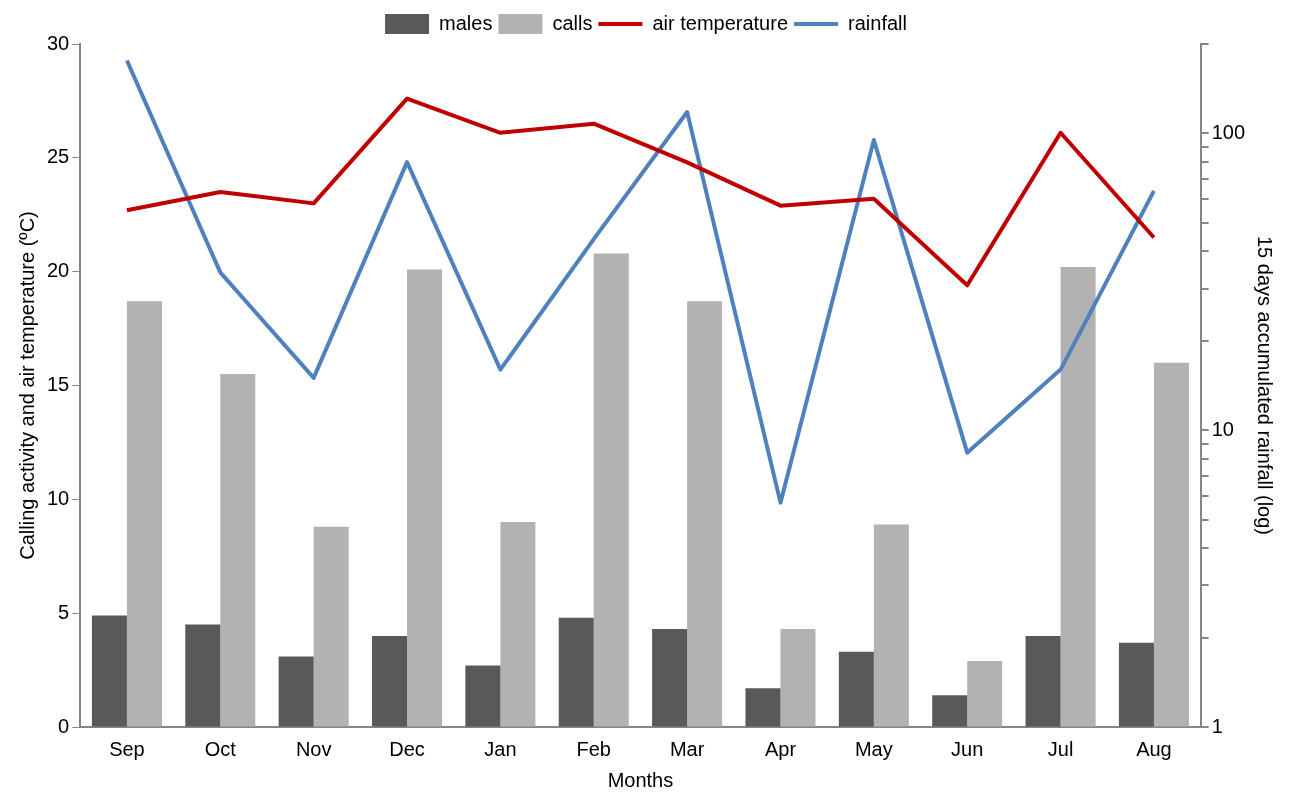 This screenshot has height=809, width=1298. Describe the element at coordinates (58, 42) in the screenshot. I see `y-tick-label: 30` at that location.